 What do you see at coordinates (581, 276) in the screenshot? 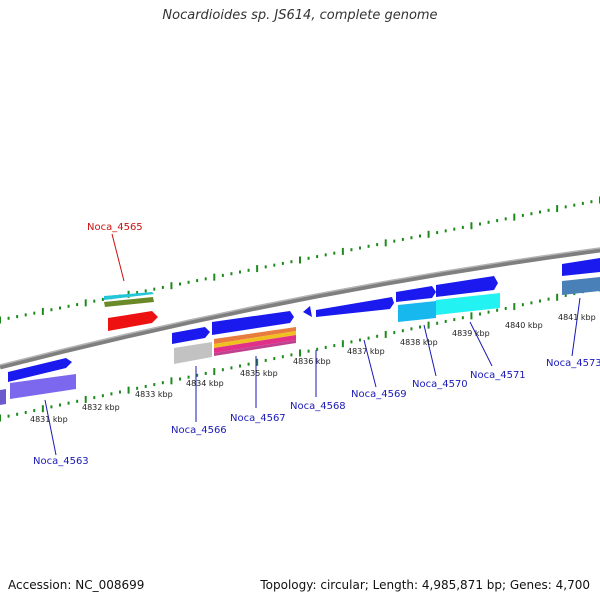
I see `gene-noca-4573-feature` at bounding box center [581, 276].